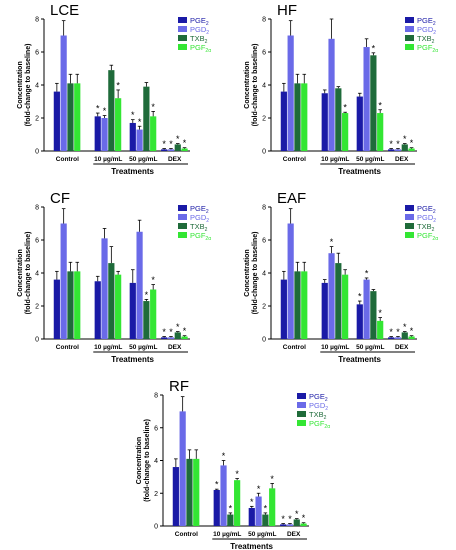 This screenshot has height=550, width=456. Describe the element at coordinates (179, 386) in the screenshot. I see `panel-title: RF` at that location.